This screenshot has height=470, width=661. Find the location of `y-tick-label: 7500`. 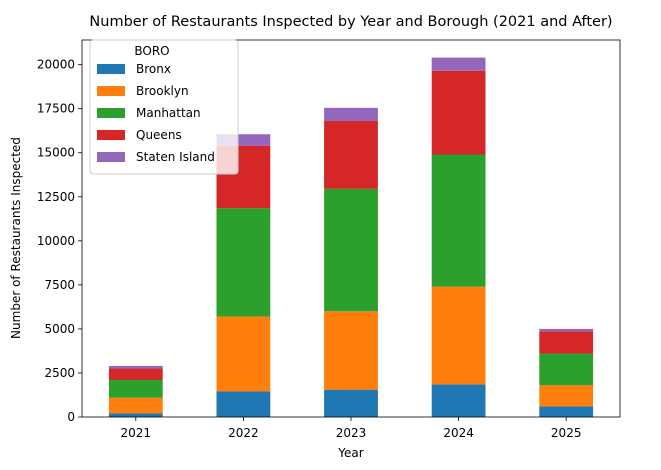

y-tick-label: 7500 is located at coordinates (59, 285).